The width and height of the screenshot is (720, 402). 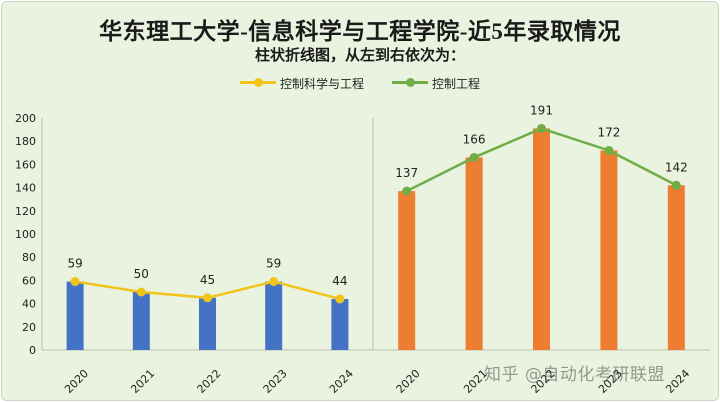 What do you see at coordinates (360, 31) in the screenshot?
I see `chart-title: 华东理工大学-信息科学与工程学院-近5年录取情况` at bounding box center [360, 31].